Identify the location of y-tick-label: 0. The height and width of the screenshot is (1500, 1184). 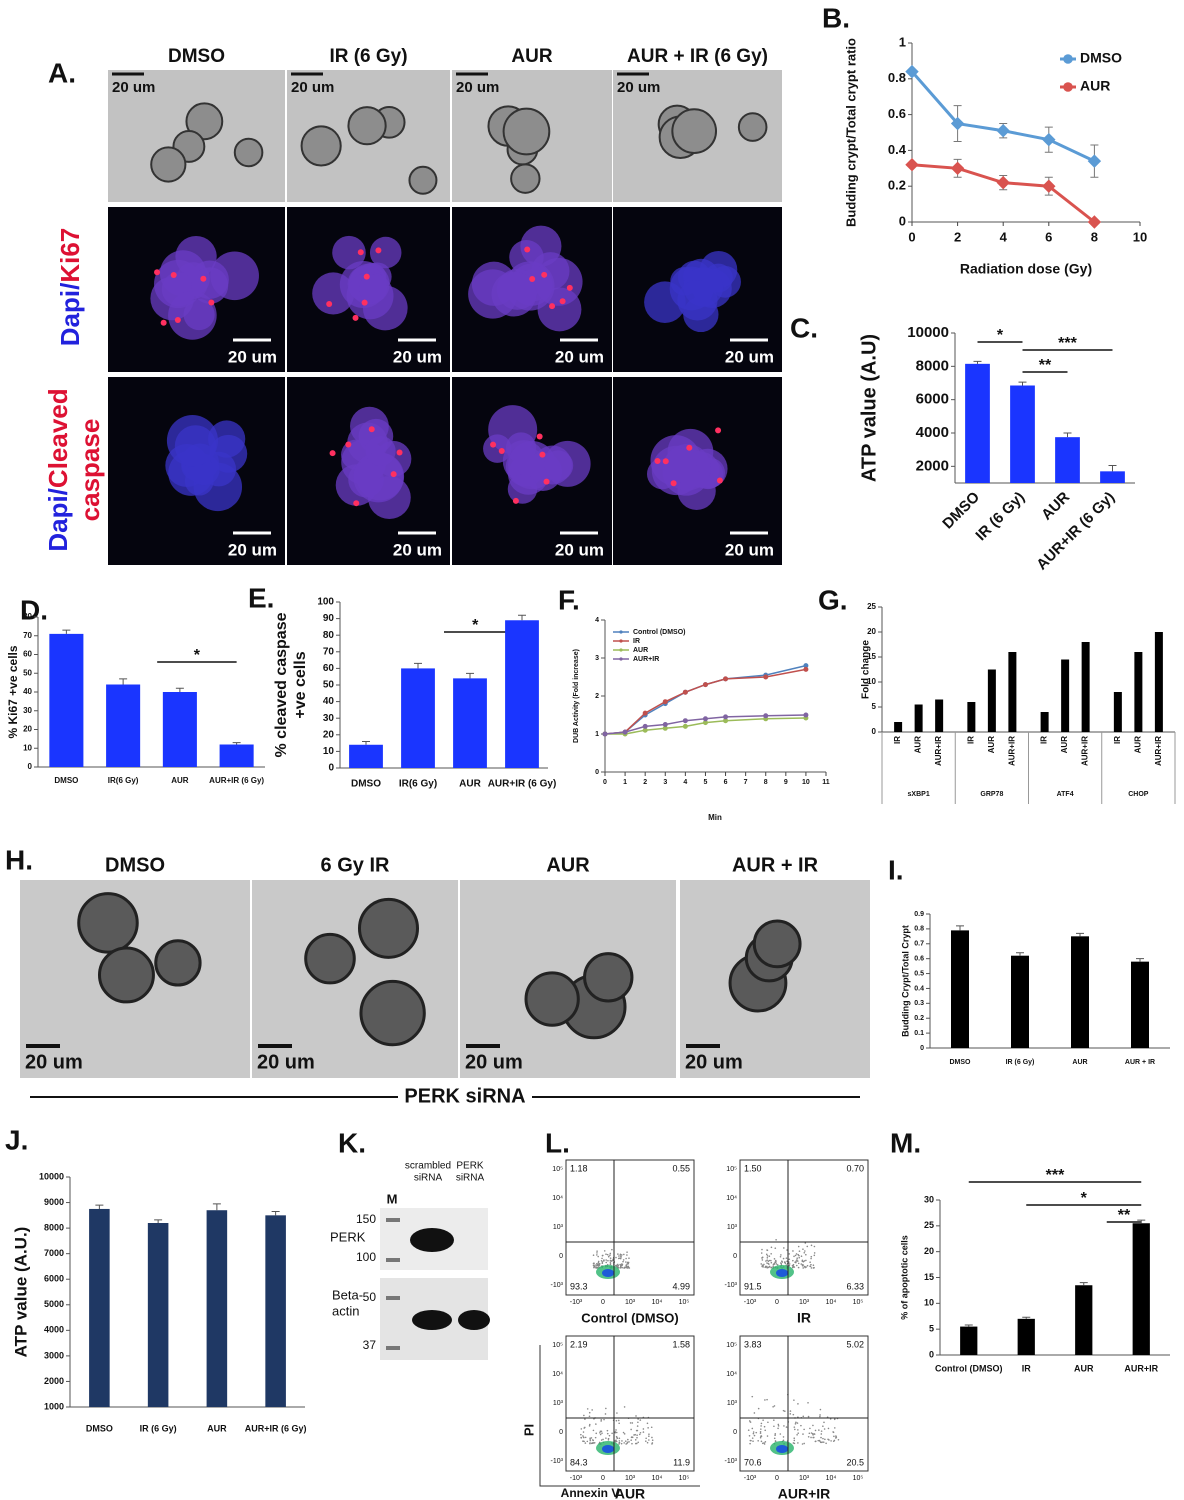
(902, 220).